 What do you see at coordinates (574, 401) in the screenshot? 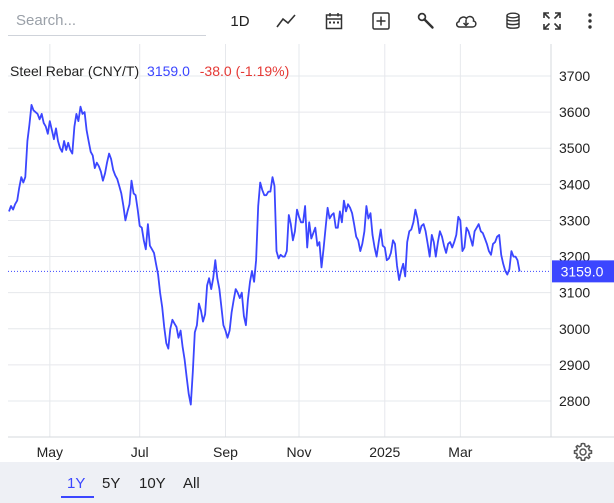
I see `y-tick-label: 2800` at bounding box center [574, 401].